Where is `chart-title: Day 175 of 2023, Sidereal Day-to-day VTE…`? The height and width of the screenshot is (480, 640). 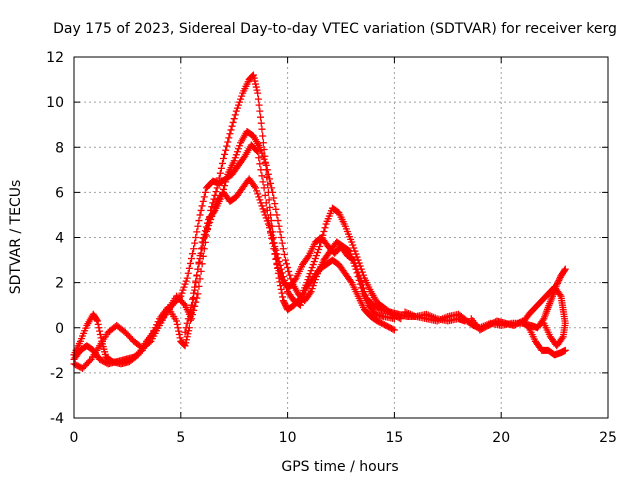
chart-title: Day 175 of 2023, Sidereal Day-to-day VTE… is located at coordinates (335, 29).